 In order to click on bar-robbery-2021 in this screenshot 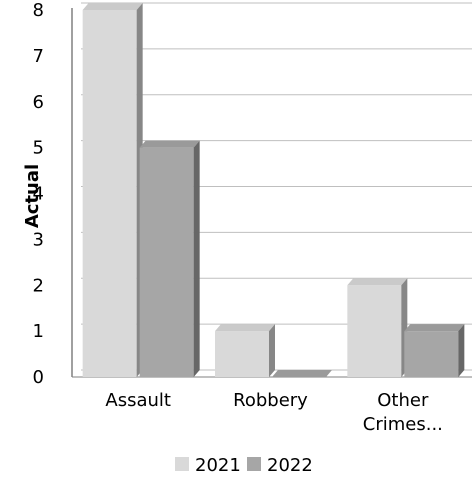, I will do `click(245, 350)`.